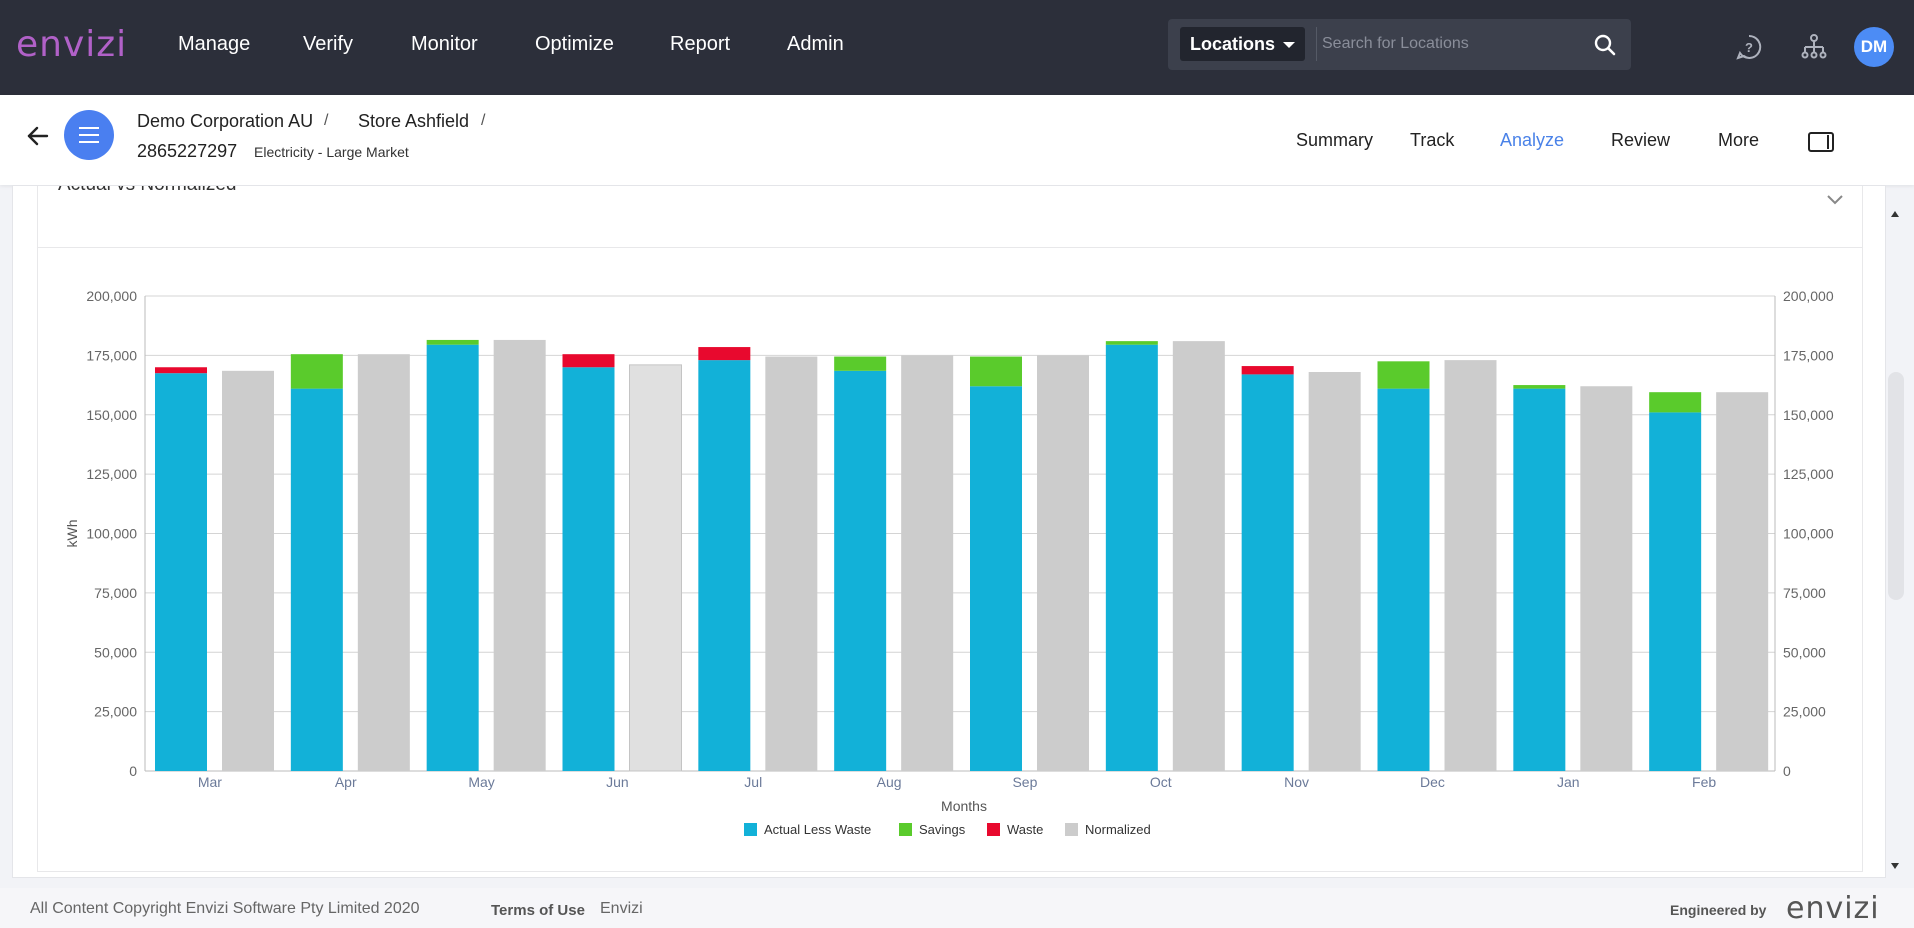  Describe the element at coordinates (942, 829) in the screenshot. I see `legend-label: Savings` at that location.